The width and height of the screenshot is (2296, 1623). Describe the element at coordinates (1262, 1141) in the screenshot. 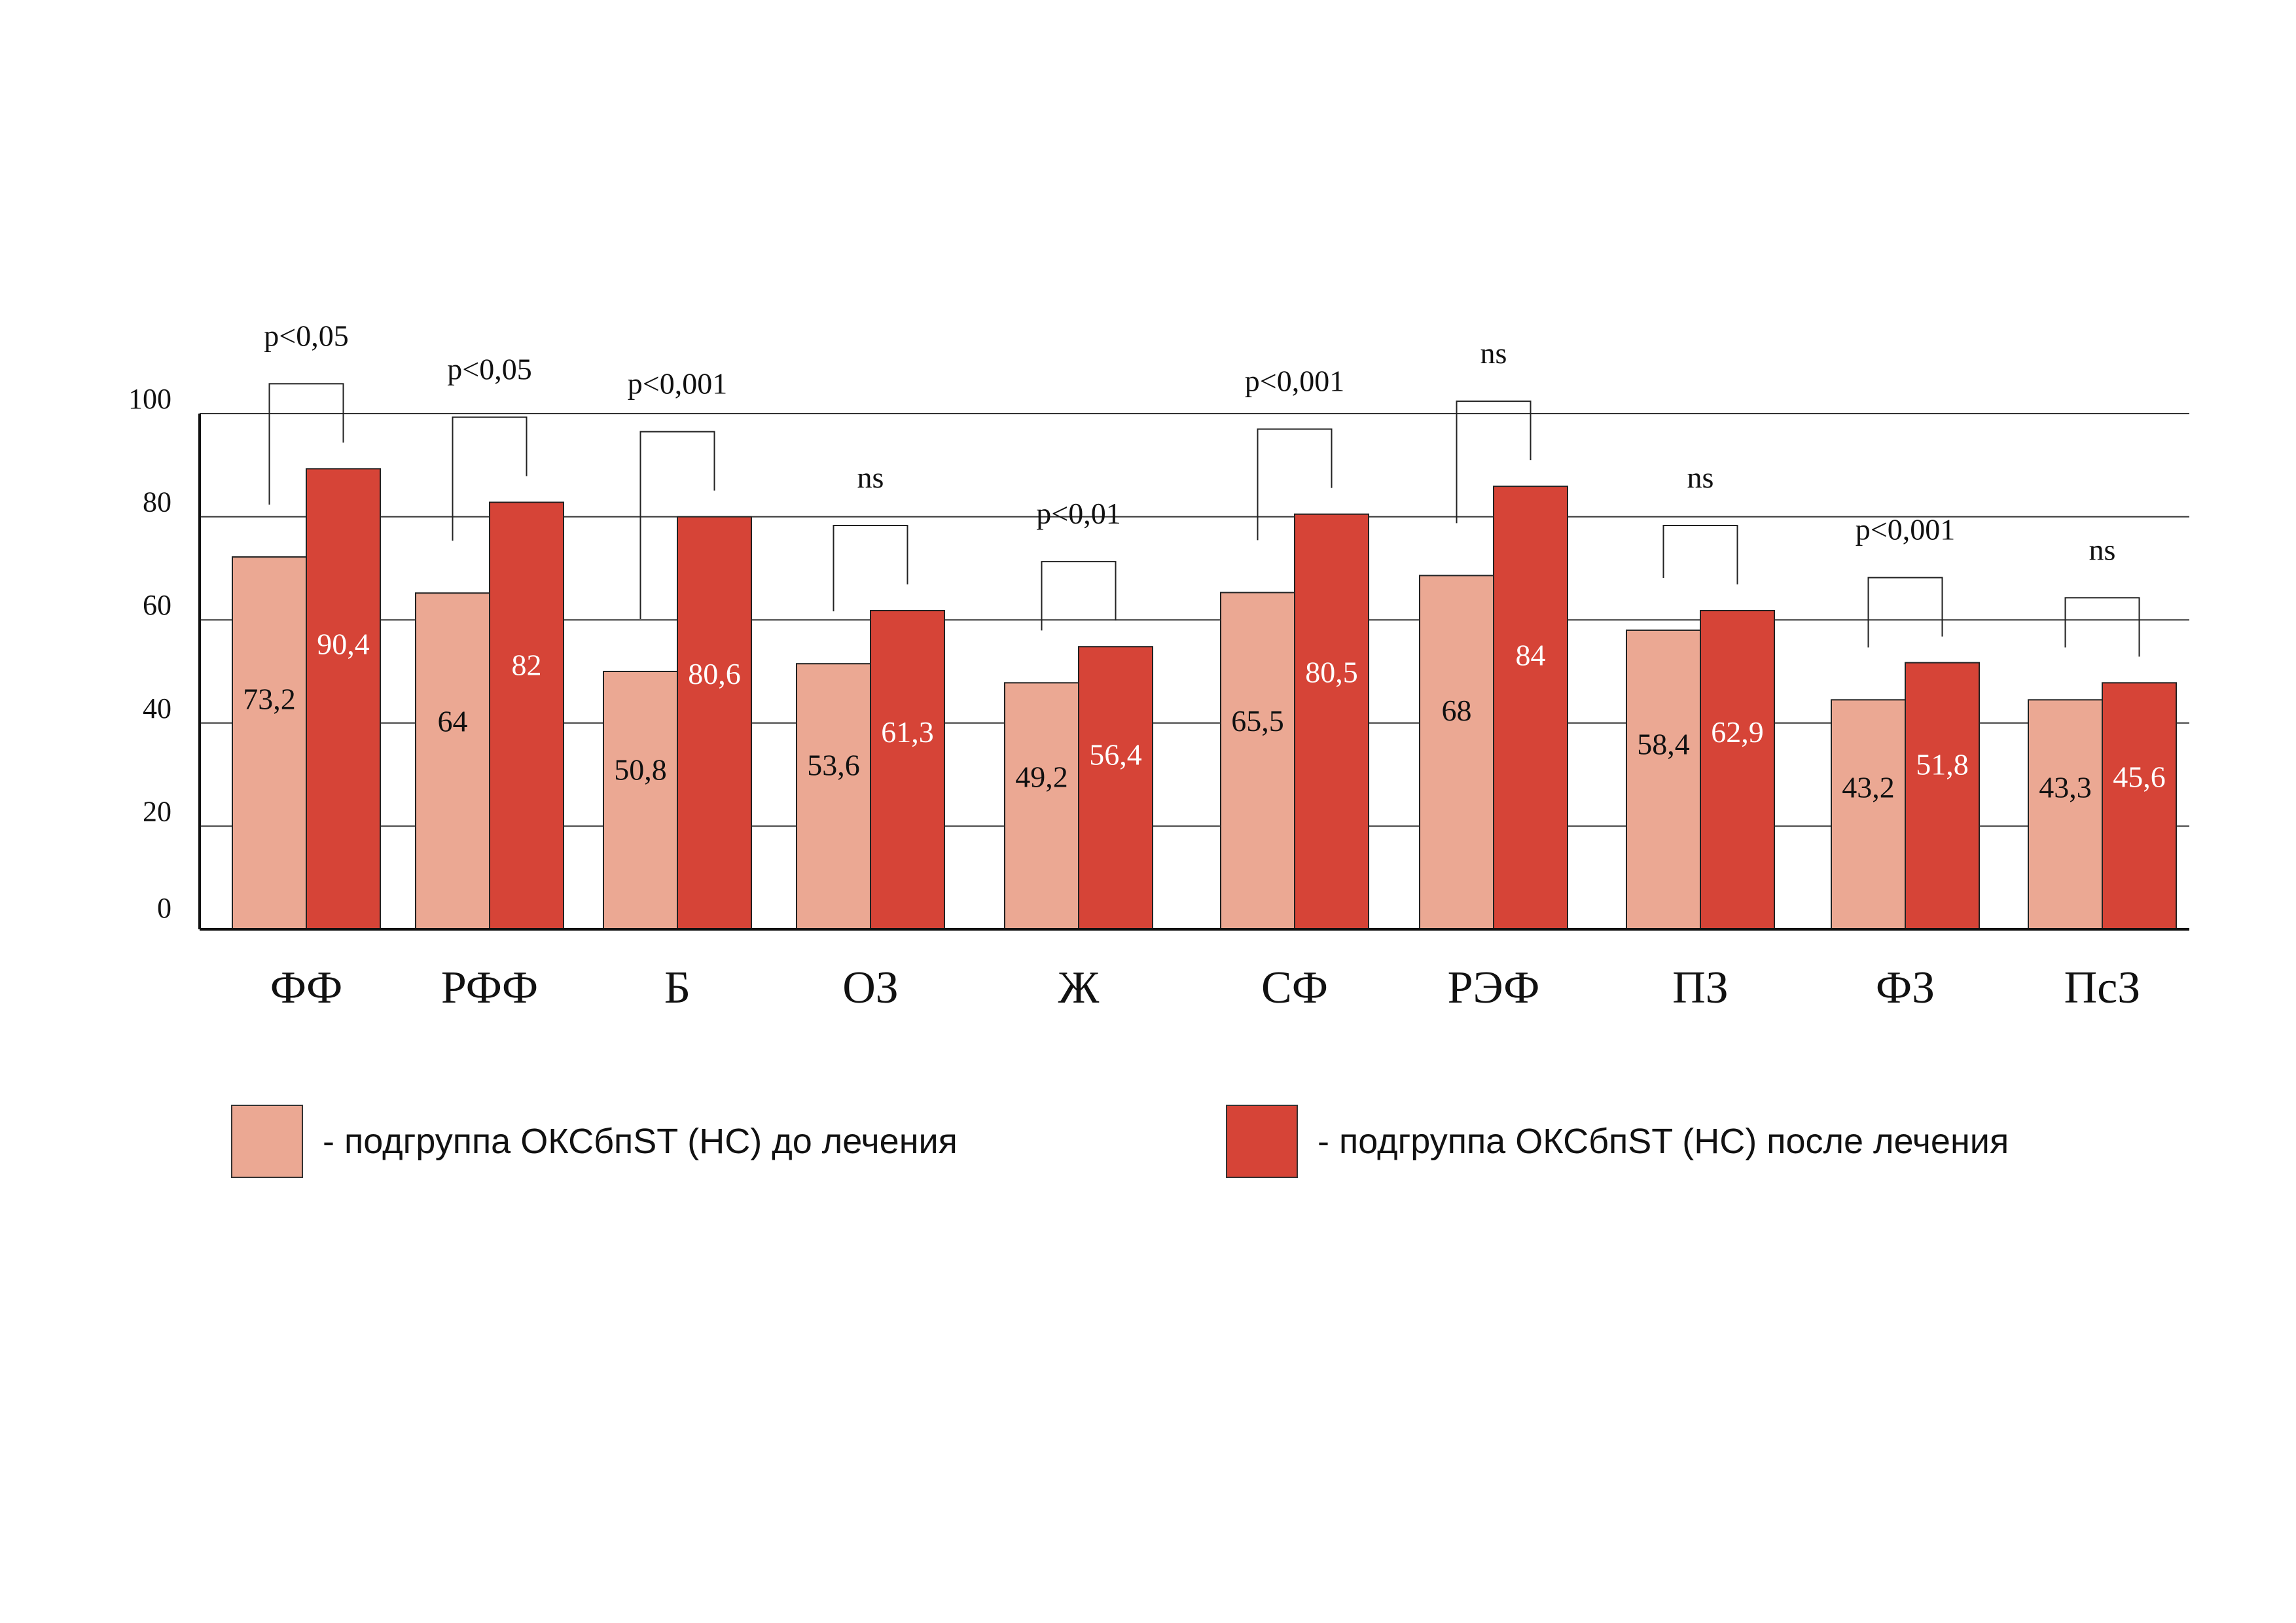

I see `legend-swatch-after` at that location.